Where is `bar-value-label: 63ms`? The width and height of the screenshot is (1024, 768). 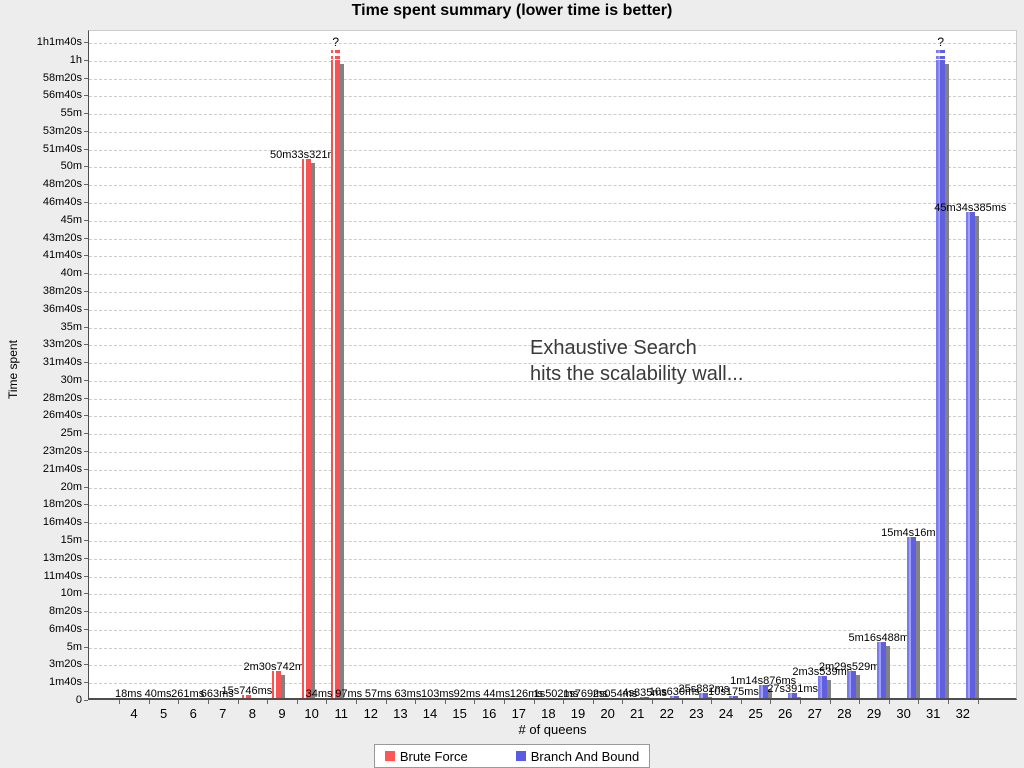
bar-value-label: 63ms is located at coordinates (408, 693).